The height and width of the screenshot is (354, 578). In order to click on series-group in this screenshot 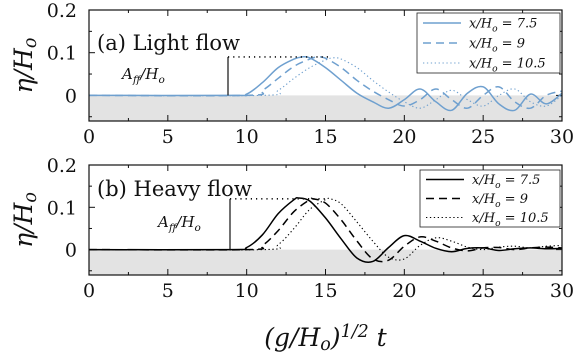, I will do `click(325, 83)`.